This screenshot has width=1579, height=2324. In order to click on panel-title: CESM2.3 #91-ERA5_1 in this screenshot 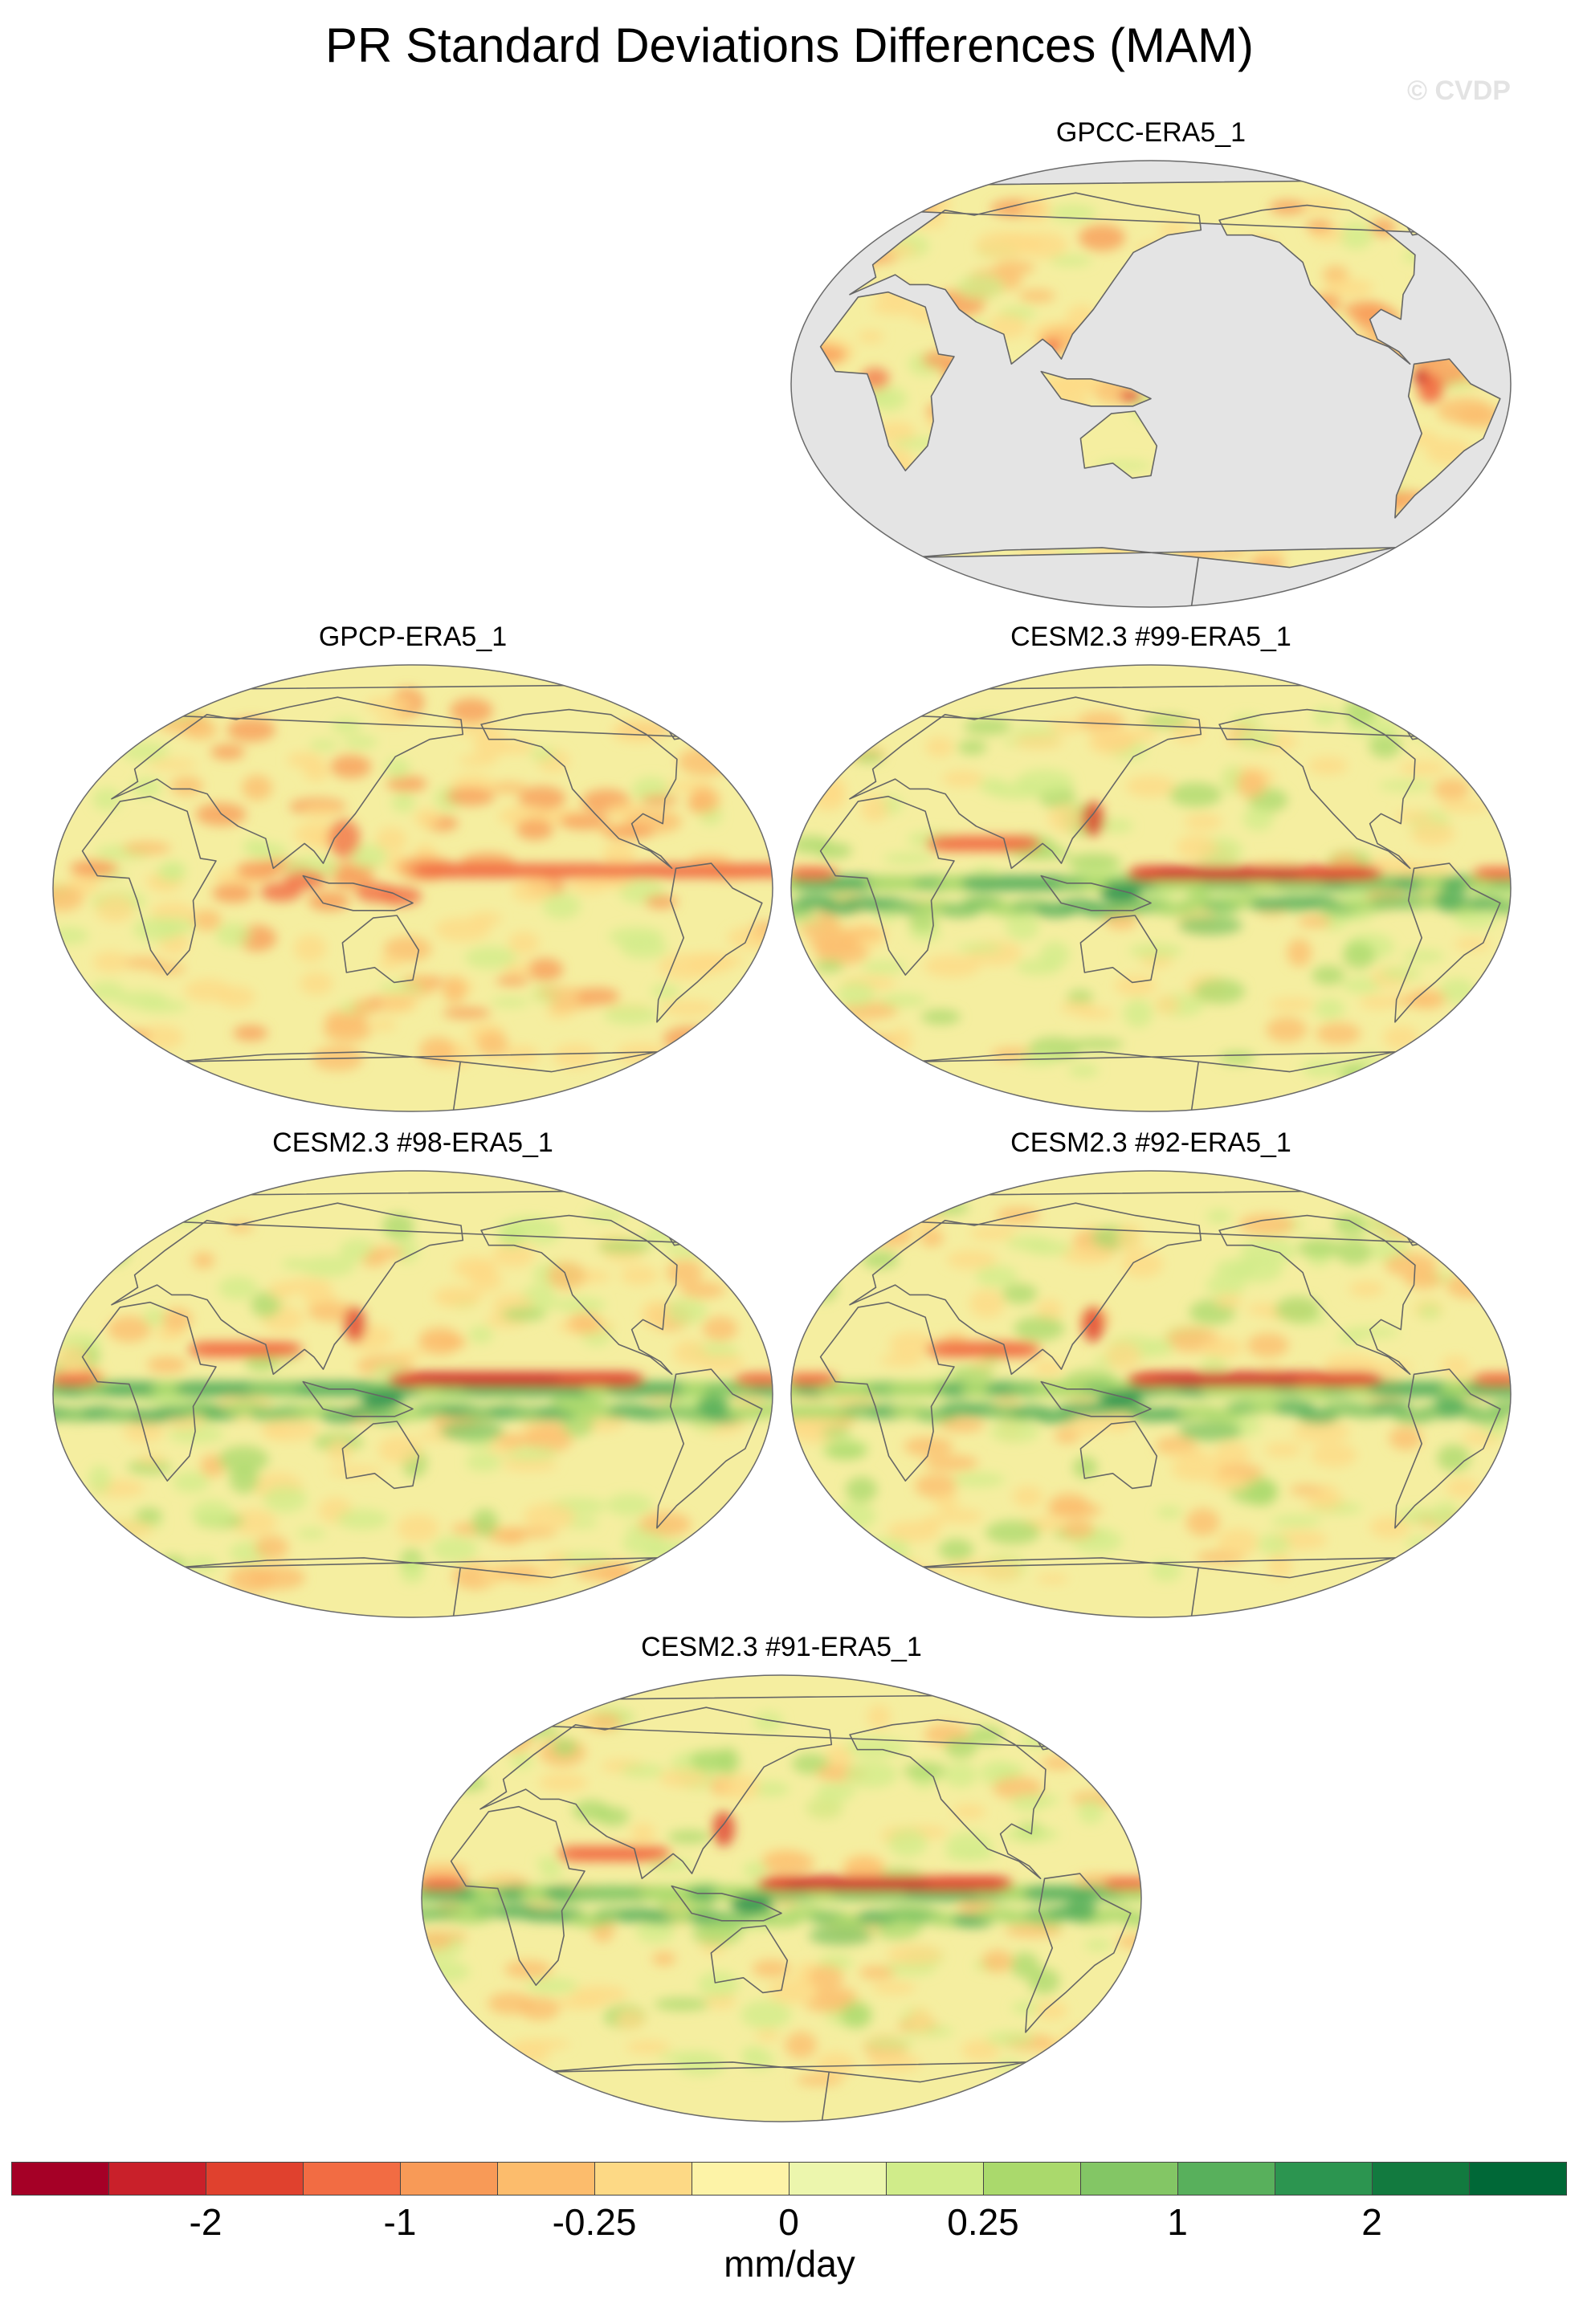, I will do `click(781, 1647)`.